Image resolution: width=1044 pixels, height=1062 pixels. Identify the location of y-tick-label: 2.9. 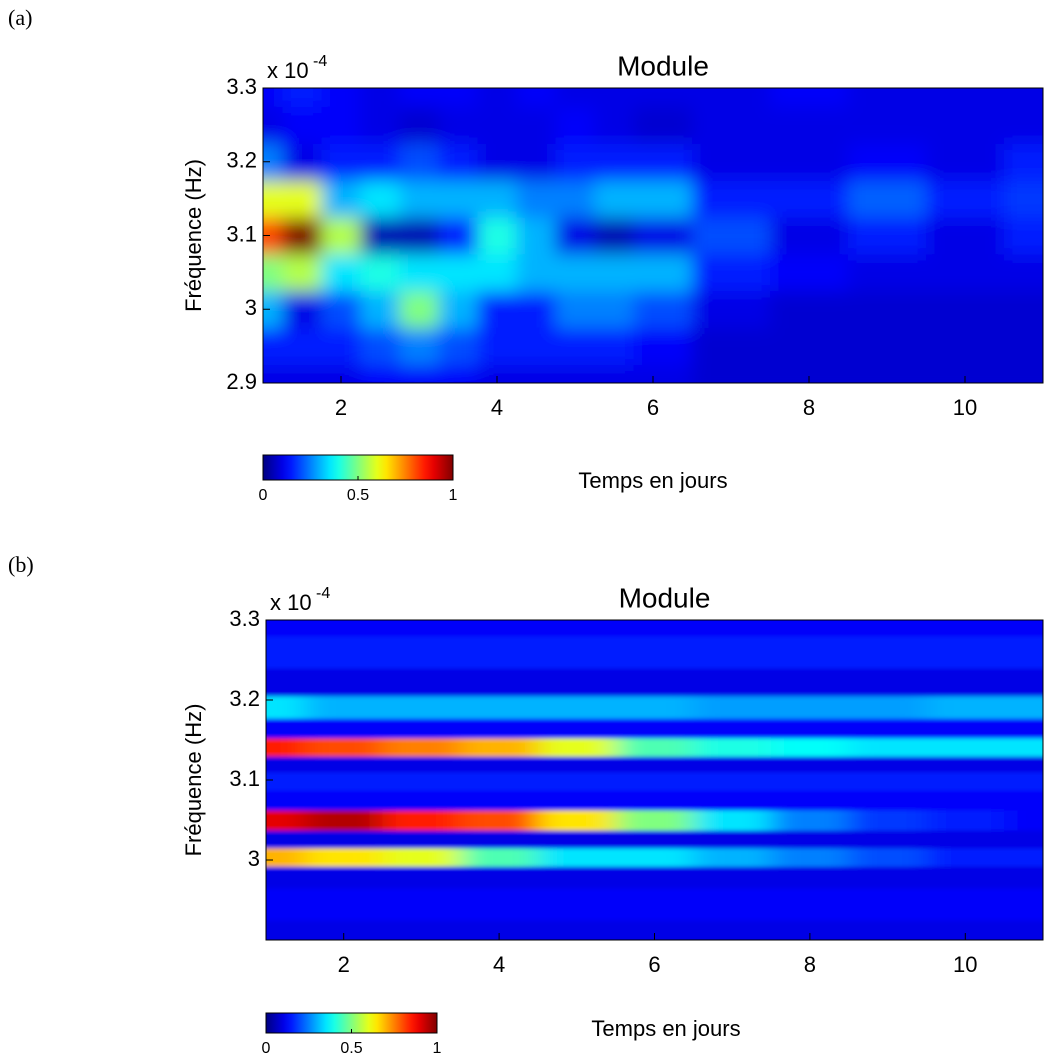
(241, 381).